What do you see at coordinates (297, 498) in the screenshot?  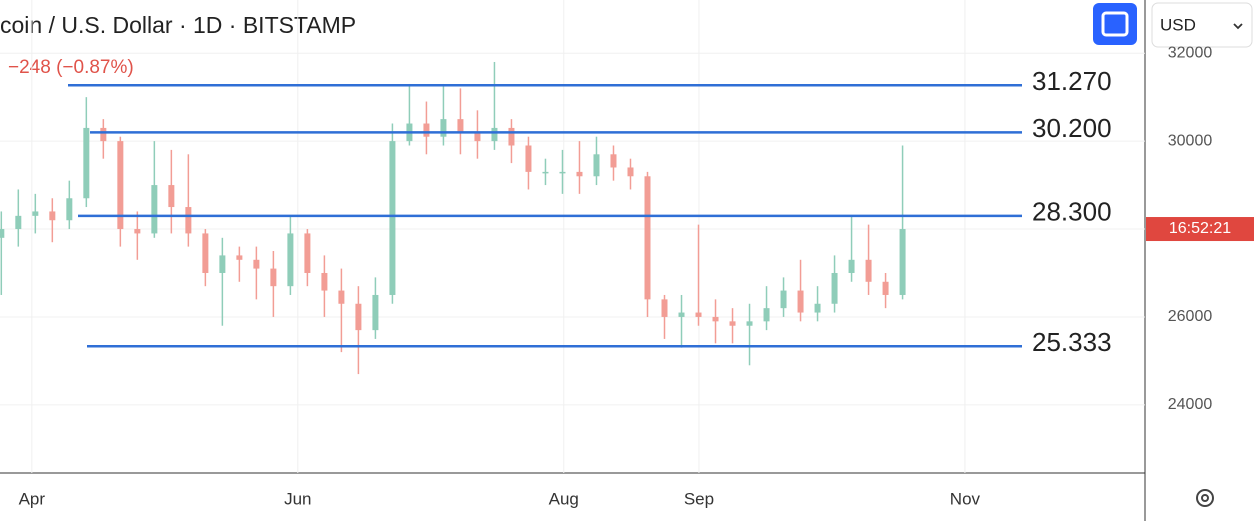 I see `x-tick-label: Jun` at bounding box center [297, 498].